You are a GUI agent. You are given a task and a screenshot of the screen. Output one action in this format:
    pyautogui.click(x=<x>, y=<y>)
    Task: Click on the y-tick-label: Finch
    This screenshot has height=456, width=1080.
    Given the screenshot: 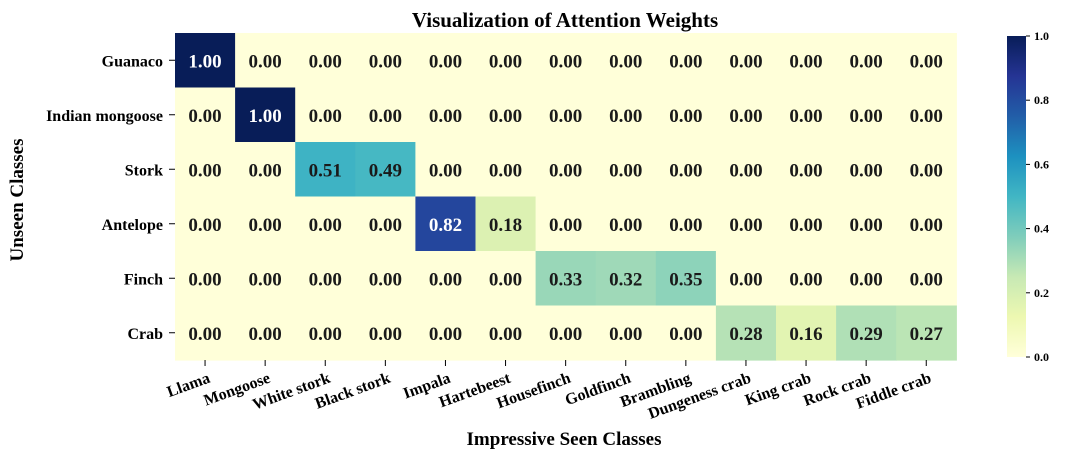 What is the action you would take?
    pyautogui.click(x=143, y=279)
    